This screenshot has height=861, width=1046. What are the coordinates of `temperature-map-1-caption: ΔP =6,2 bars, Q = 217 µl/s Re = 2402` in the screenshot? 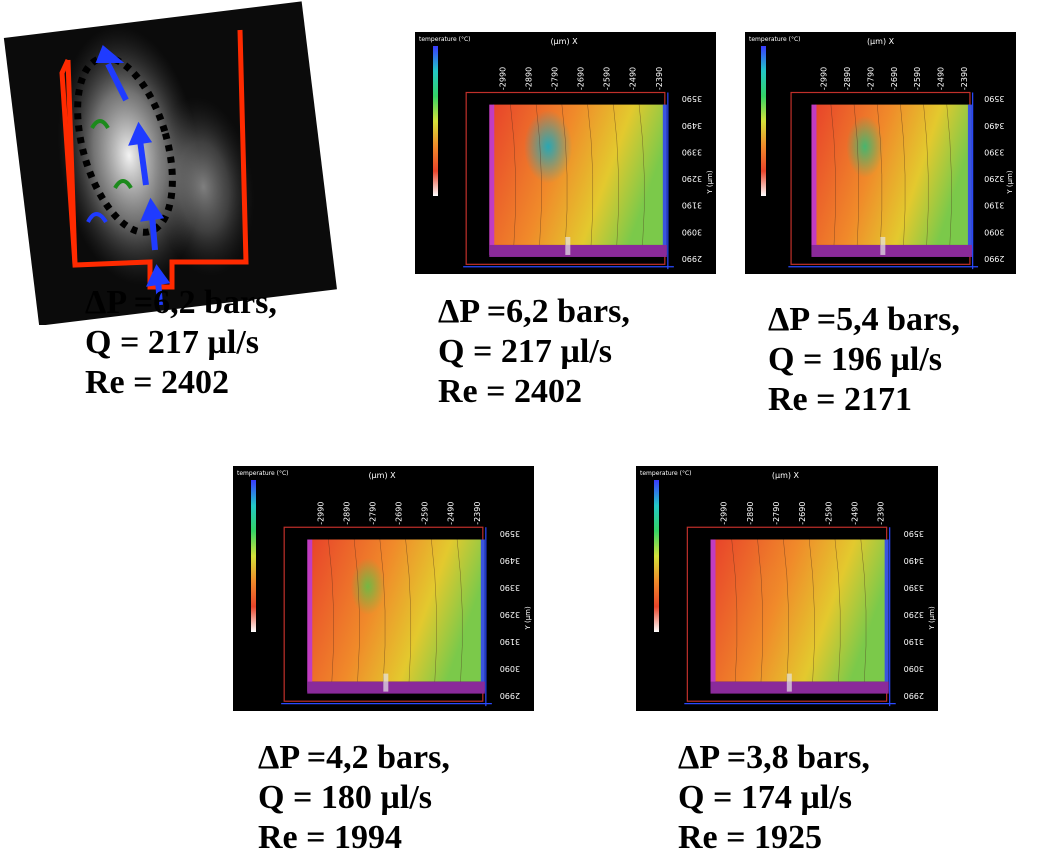 It's located at (534, 352).